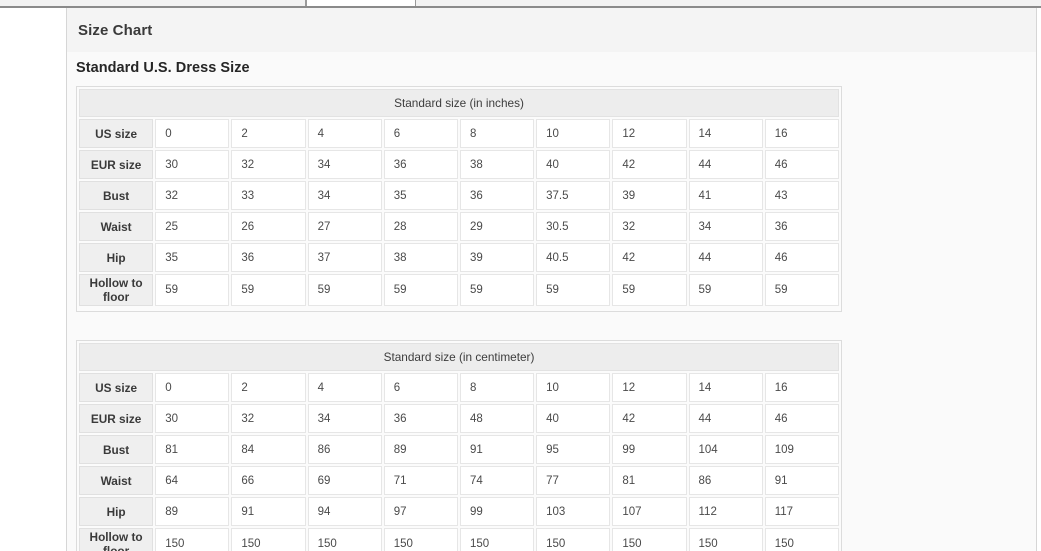 This screenshot has width=1041, height=551. What do you see at coordinates (116, 195) in the screenshot?
I see `row-header-bust: Bust` at bounding box center [116, 195].